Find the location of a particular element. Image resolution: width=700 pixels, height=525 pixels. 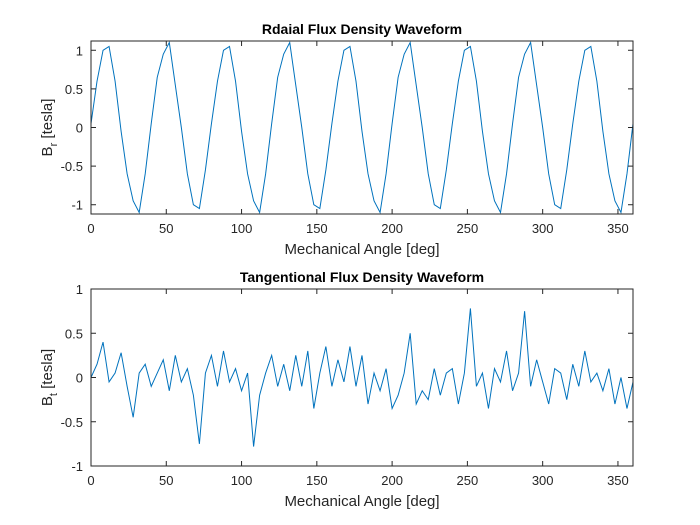

y-axis-label: Bt [tesla] is located at coordinates (49, 377).